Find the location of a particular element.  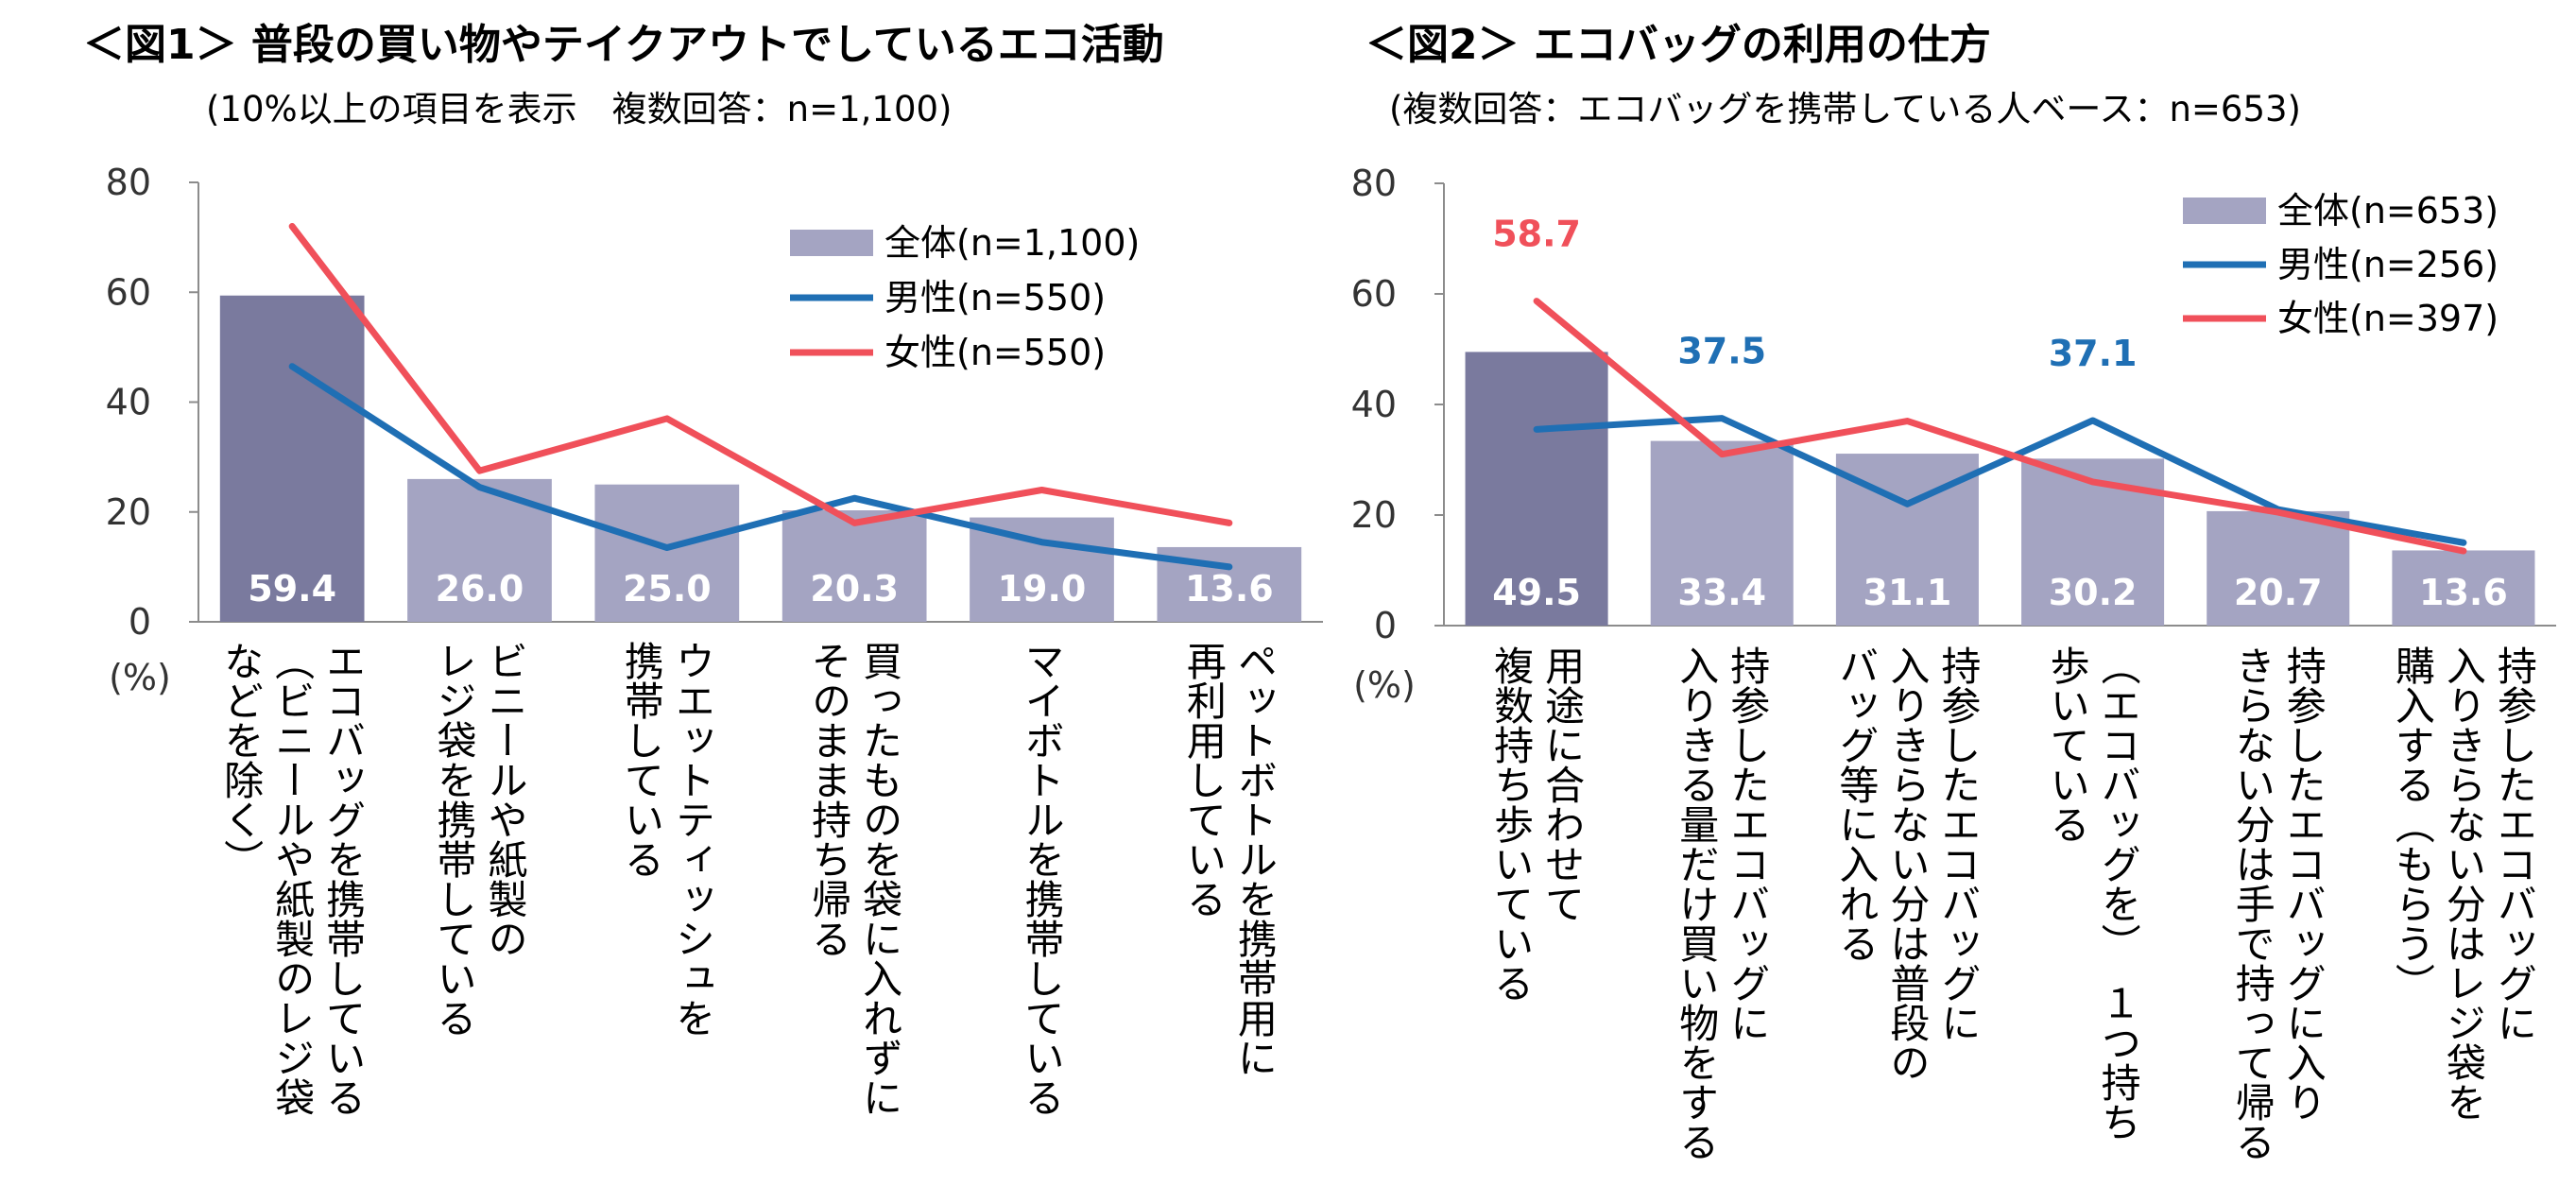

chart-1-legend-label: 全体(n=1,100) is located at coordinates (1012, 243).